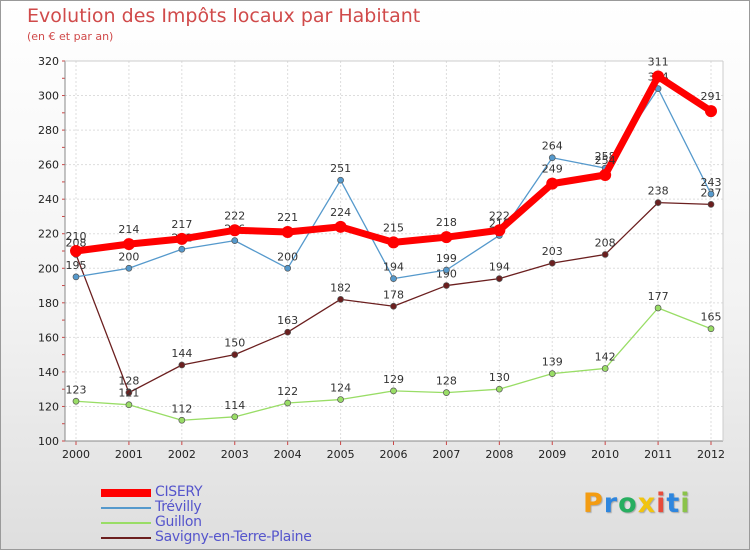 The width and height of the screenshot is (750, 550). Describe the element at coordinates (287, 217) in the screenshot. I see `data-label-cisery: 221` at that location.